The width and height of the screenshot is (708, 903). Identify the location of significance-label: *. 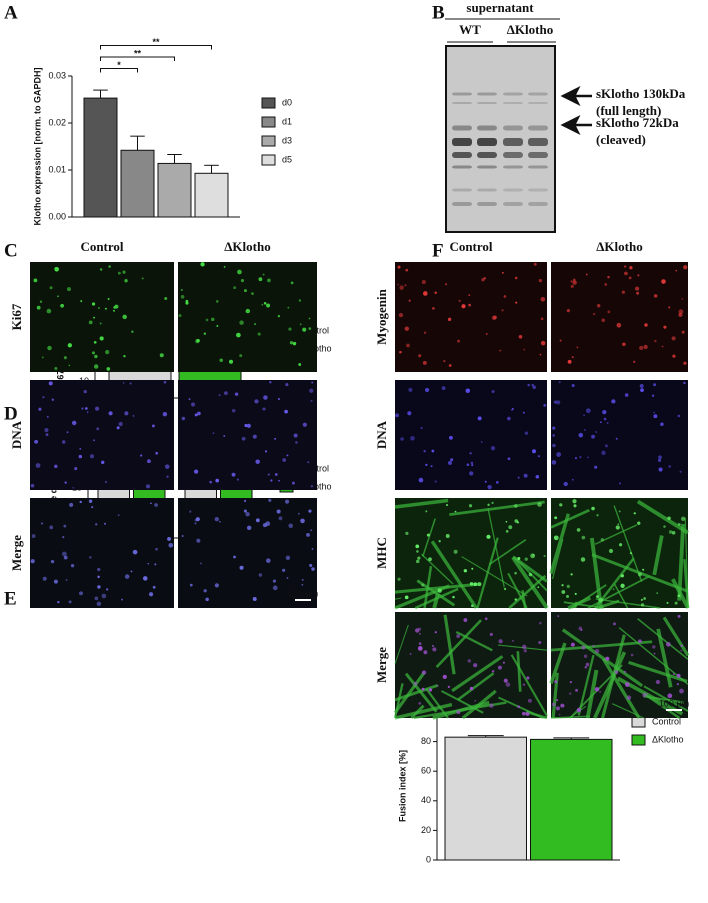
(119, 65).